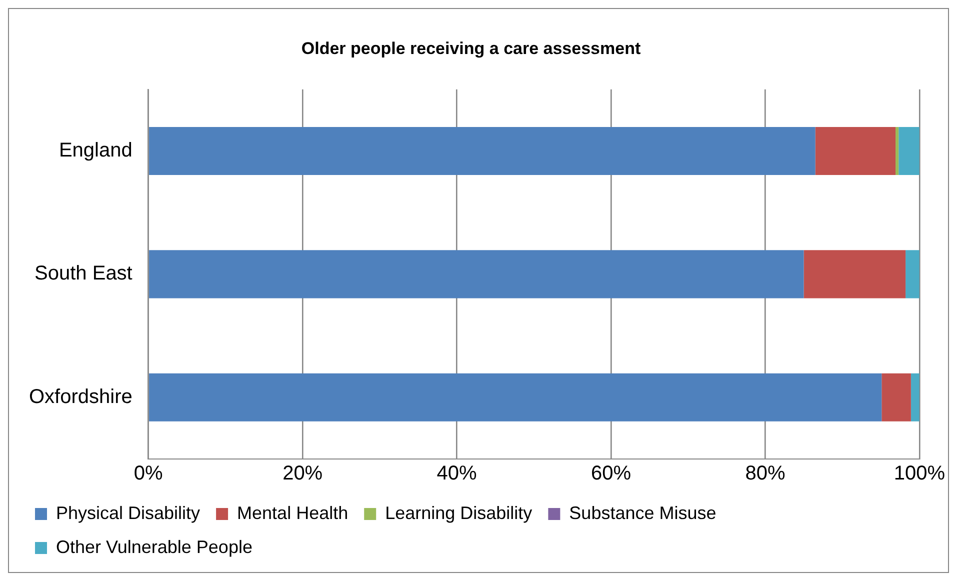 The width and height of the screenshot is (957, 581). What do you see at coordinates (611, 473) in the screenshot?
I see `x-tick-label: 60%` at bounding box center [611, 473].